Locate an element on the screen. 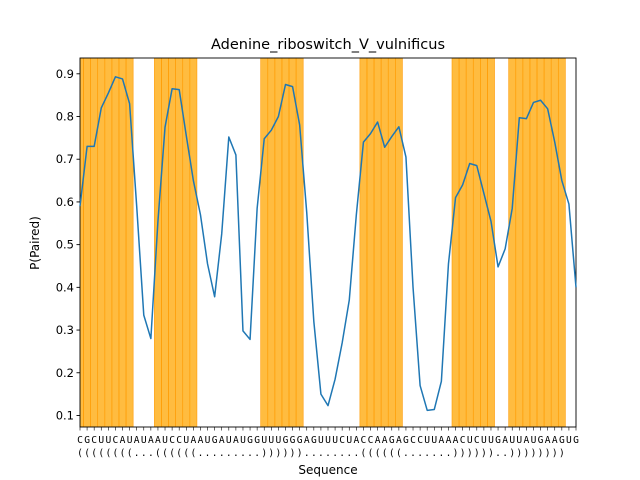  y-axis-label: P(Paired) is located at coordinates (35, 243).